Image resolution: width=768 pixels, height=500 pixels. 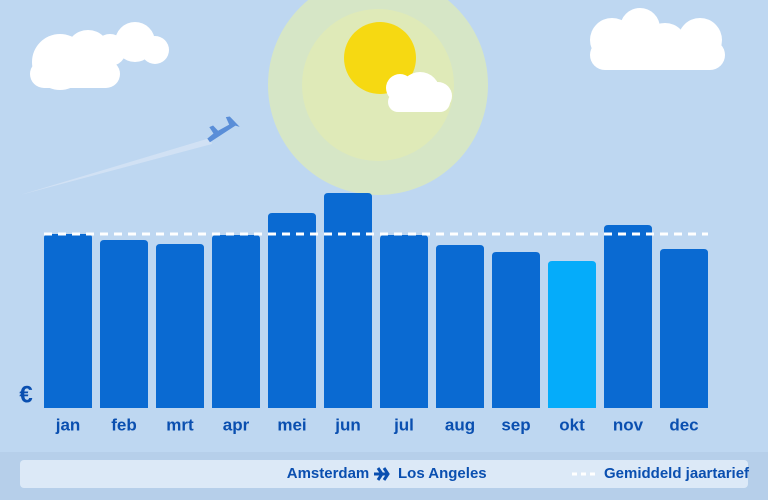 What do you see at coordinates (124, 424) in the screenshot?
I see `x-tick-label: feb` at bounding box center [124, 424].